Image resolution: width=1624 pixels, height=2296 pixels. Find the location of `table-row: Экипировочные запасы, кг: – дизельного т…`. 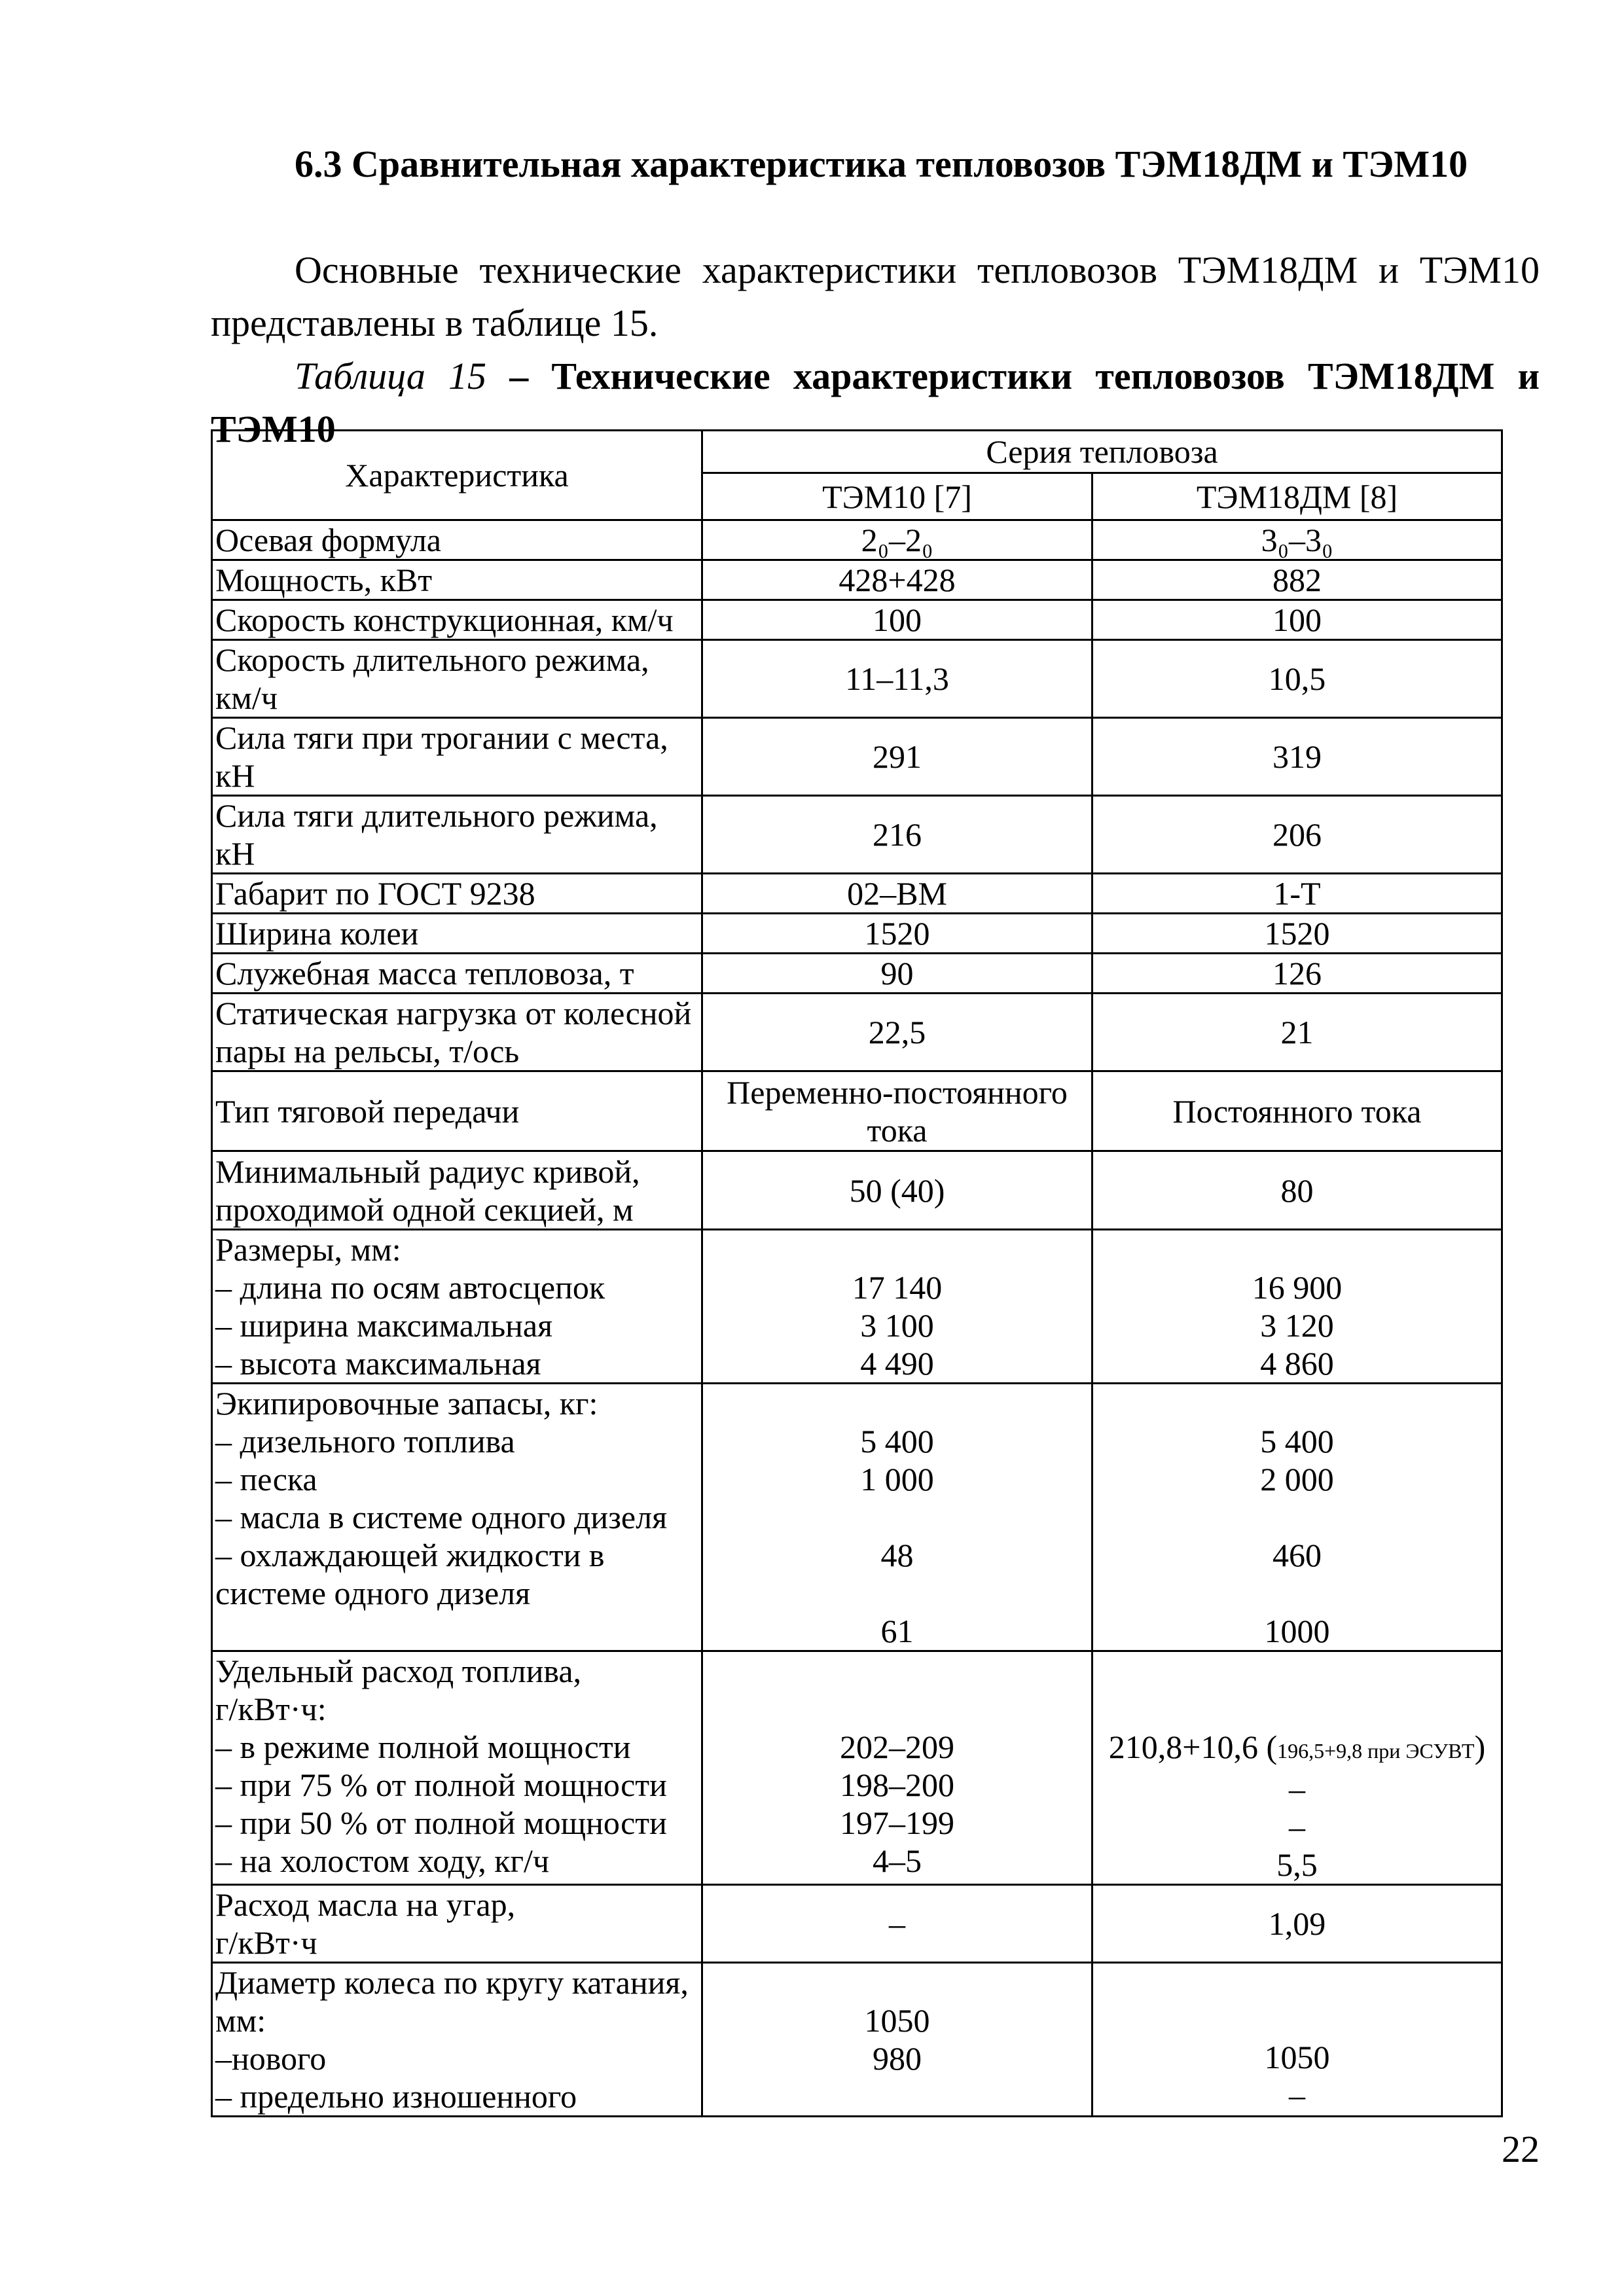

table-row: Экипировочные запасы, кг: – дизельного т… is located at coordinates (857, 1517).